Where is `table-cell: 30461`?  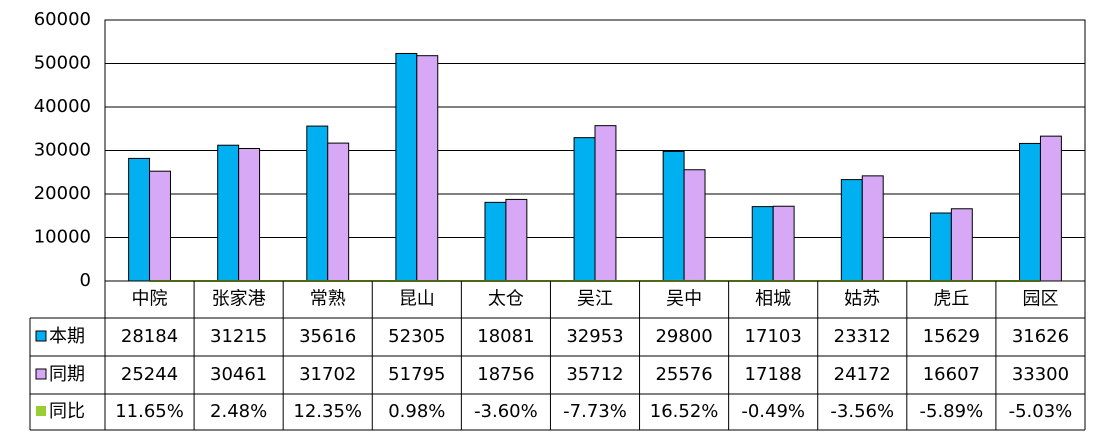 table-cell: 30461 is located at coordinates (238, 374).